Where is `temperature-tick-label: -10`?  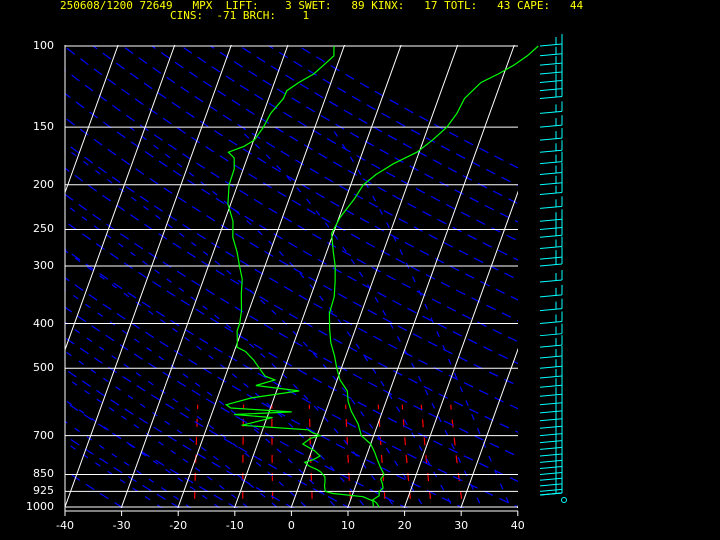 temperature-tick-label: -10 is located at coordinates (234, 525).